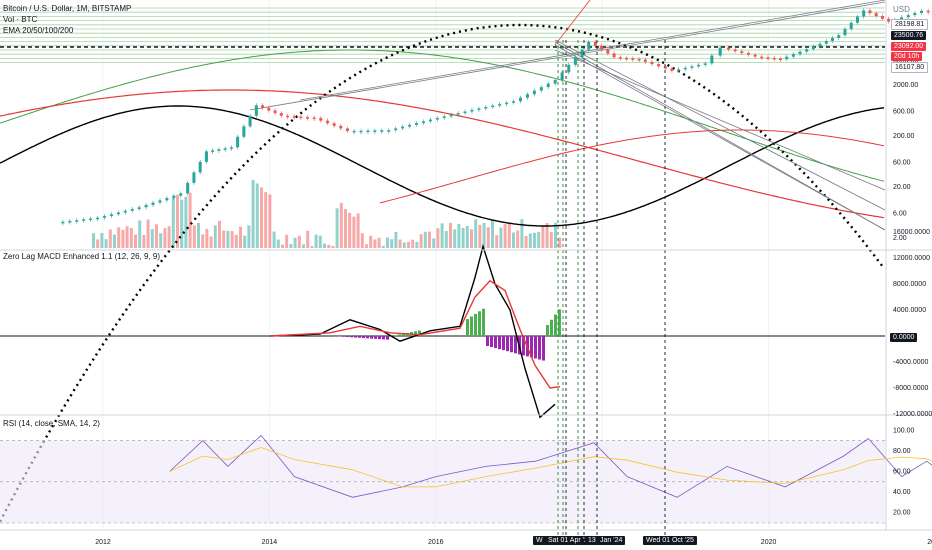 The height and width of the screenshot is (550, 932). I want to click on date-tag-apr23: Sat 01 Apr '23, so click(570, 540).